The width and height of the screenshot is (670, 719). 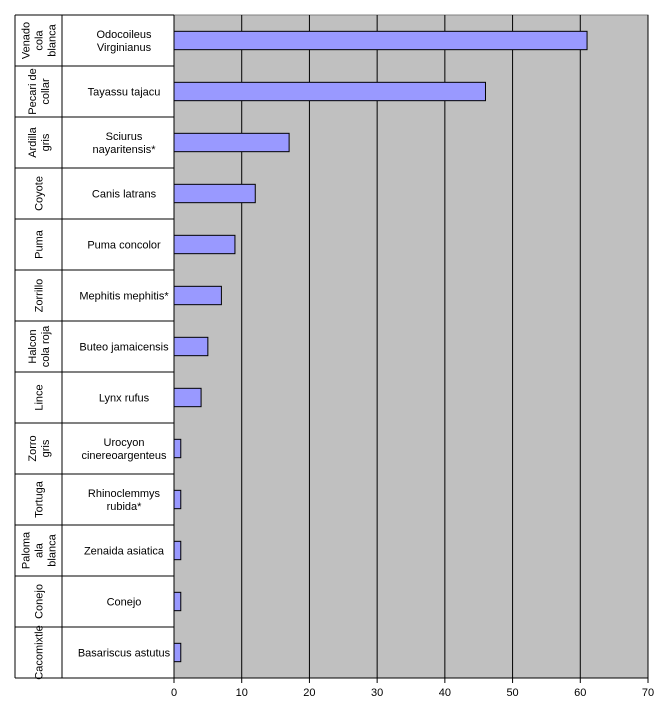 I want to click on group-label: Halconcola roja, so click(x=39, y=346).